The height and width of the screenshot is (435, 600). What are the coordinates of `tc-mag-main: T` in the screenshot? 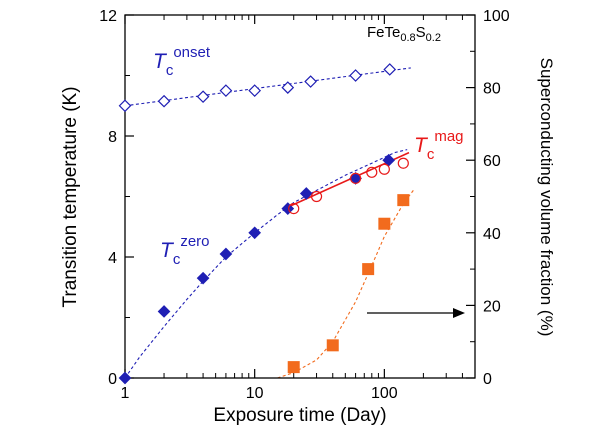 It's located at (421, 145).